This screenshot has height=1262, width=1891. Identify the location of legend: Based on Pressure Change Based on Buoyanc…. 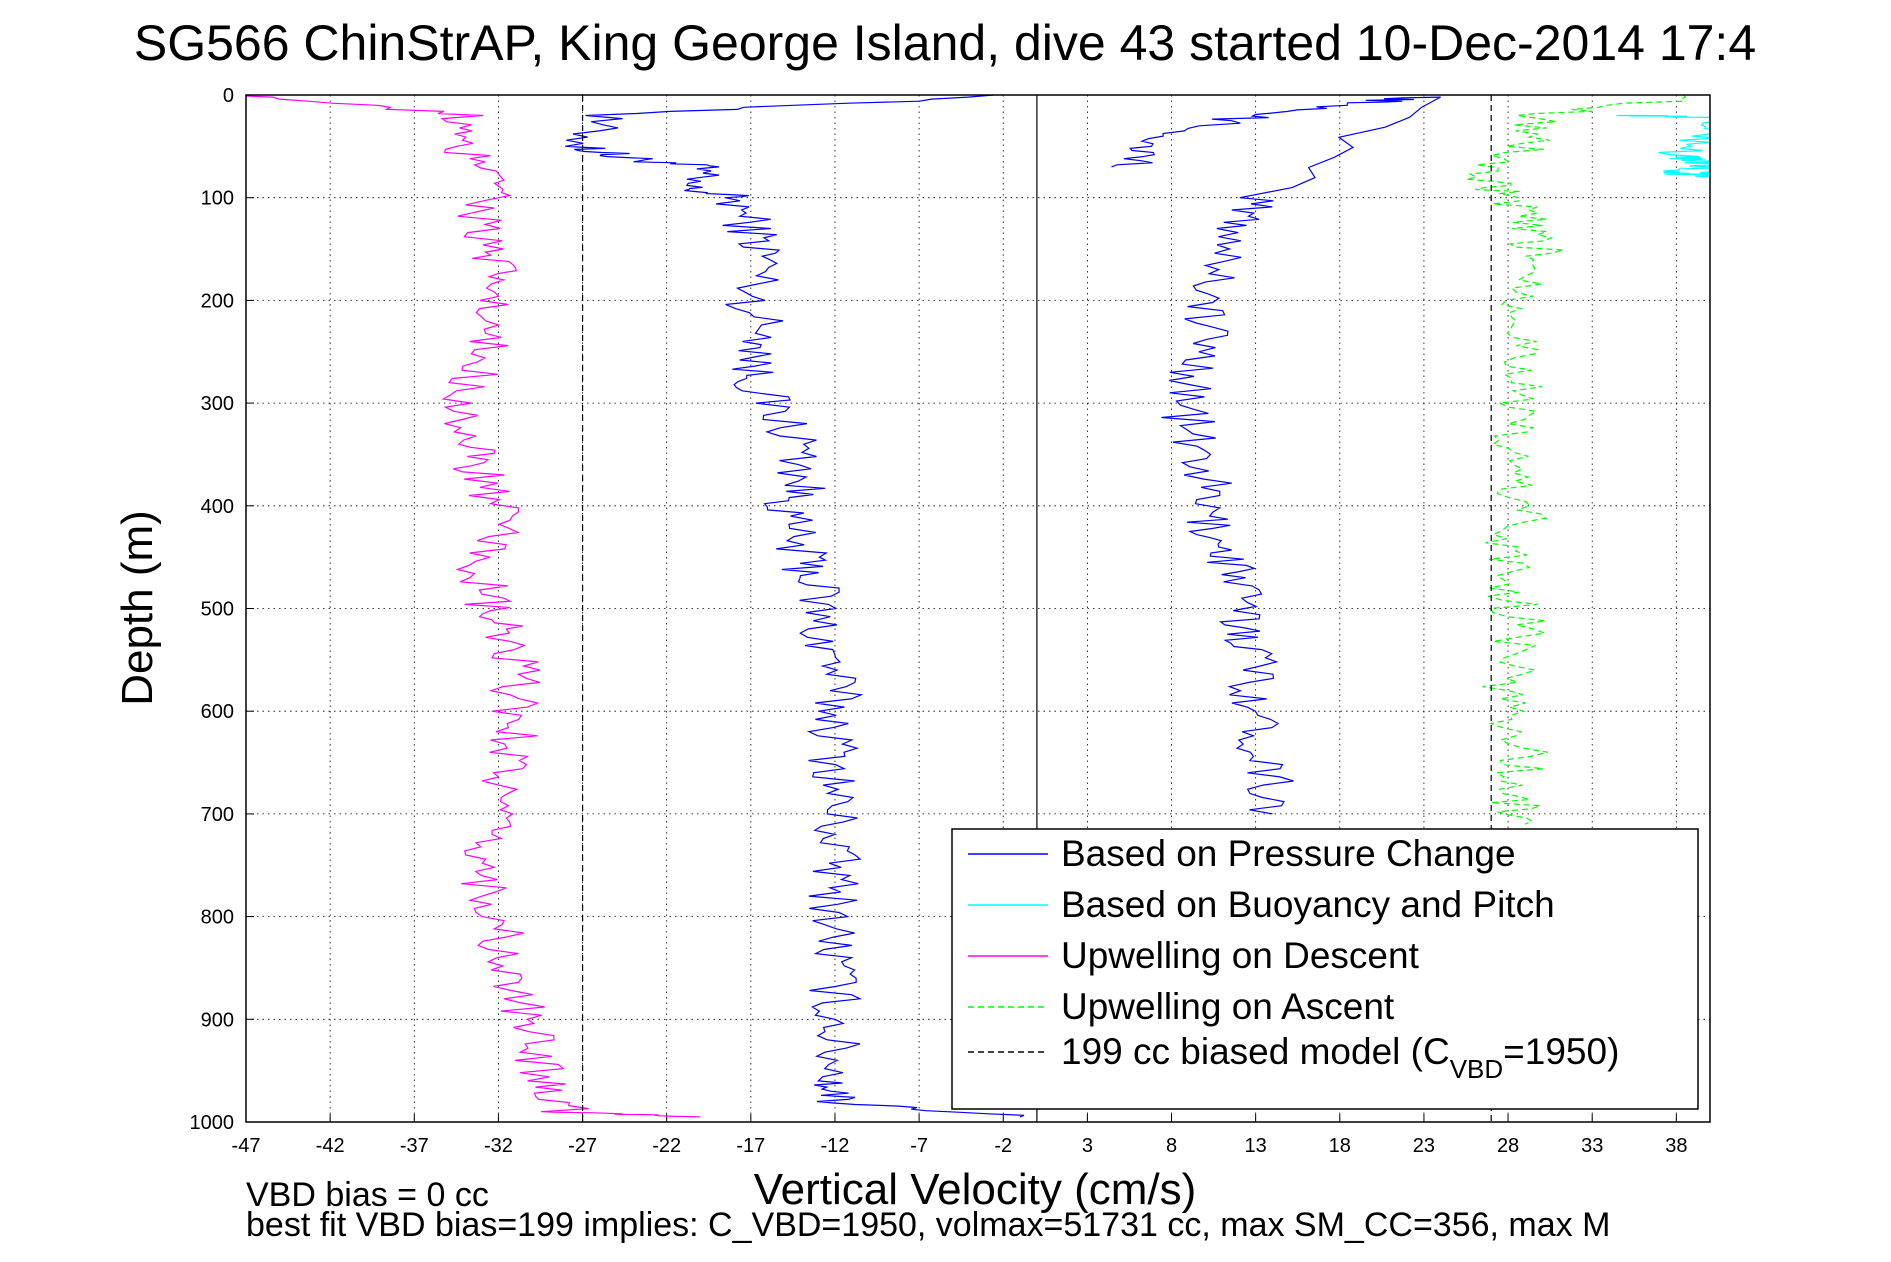
(1325, 969).